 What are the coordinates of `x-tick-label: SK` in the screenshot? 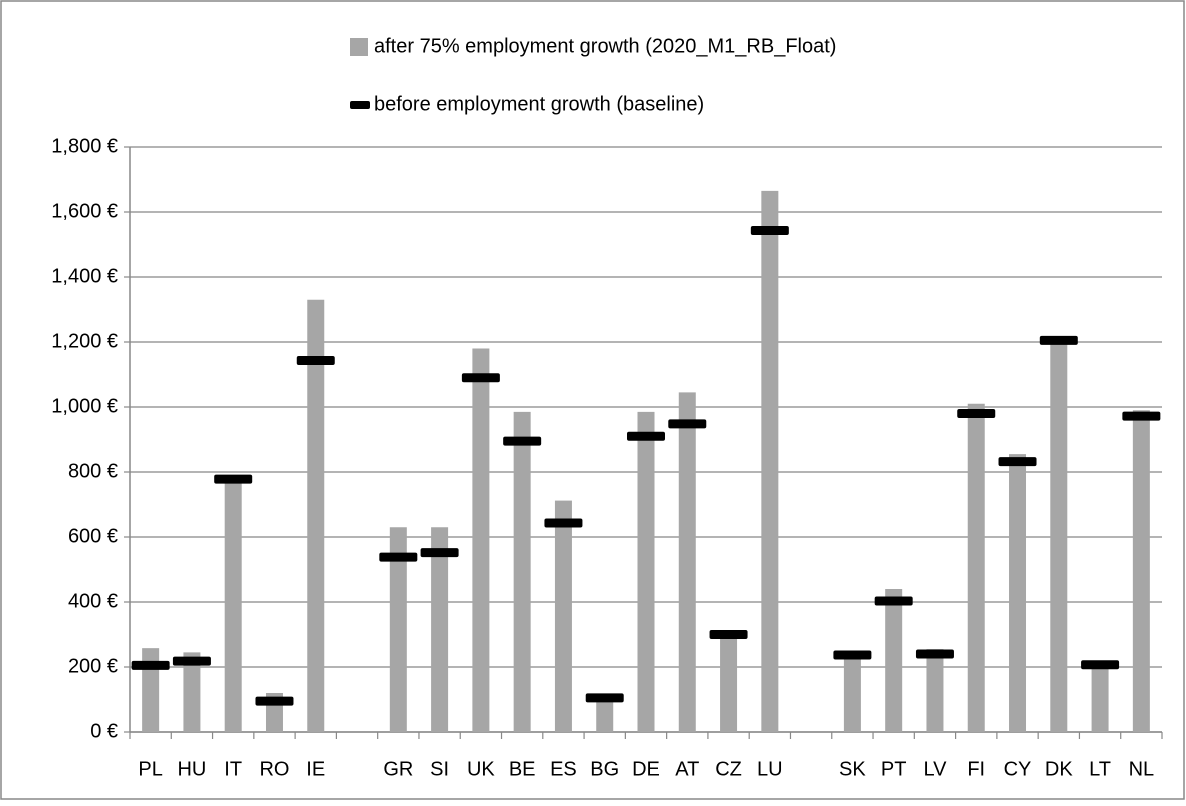 It's located at (852, 769).